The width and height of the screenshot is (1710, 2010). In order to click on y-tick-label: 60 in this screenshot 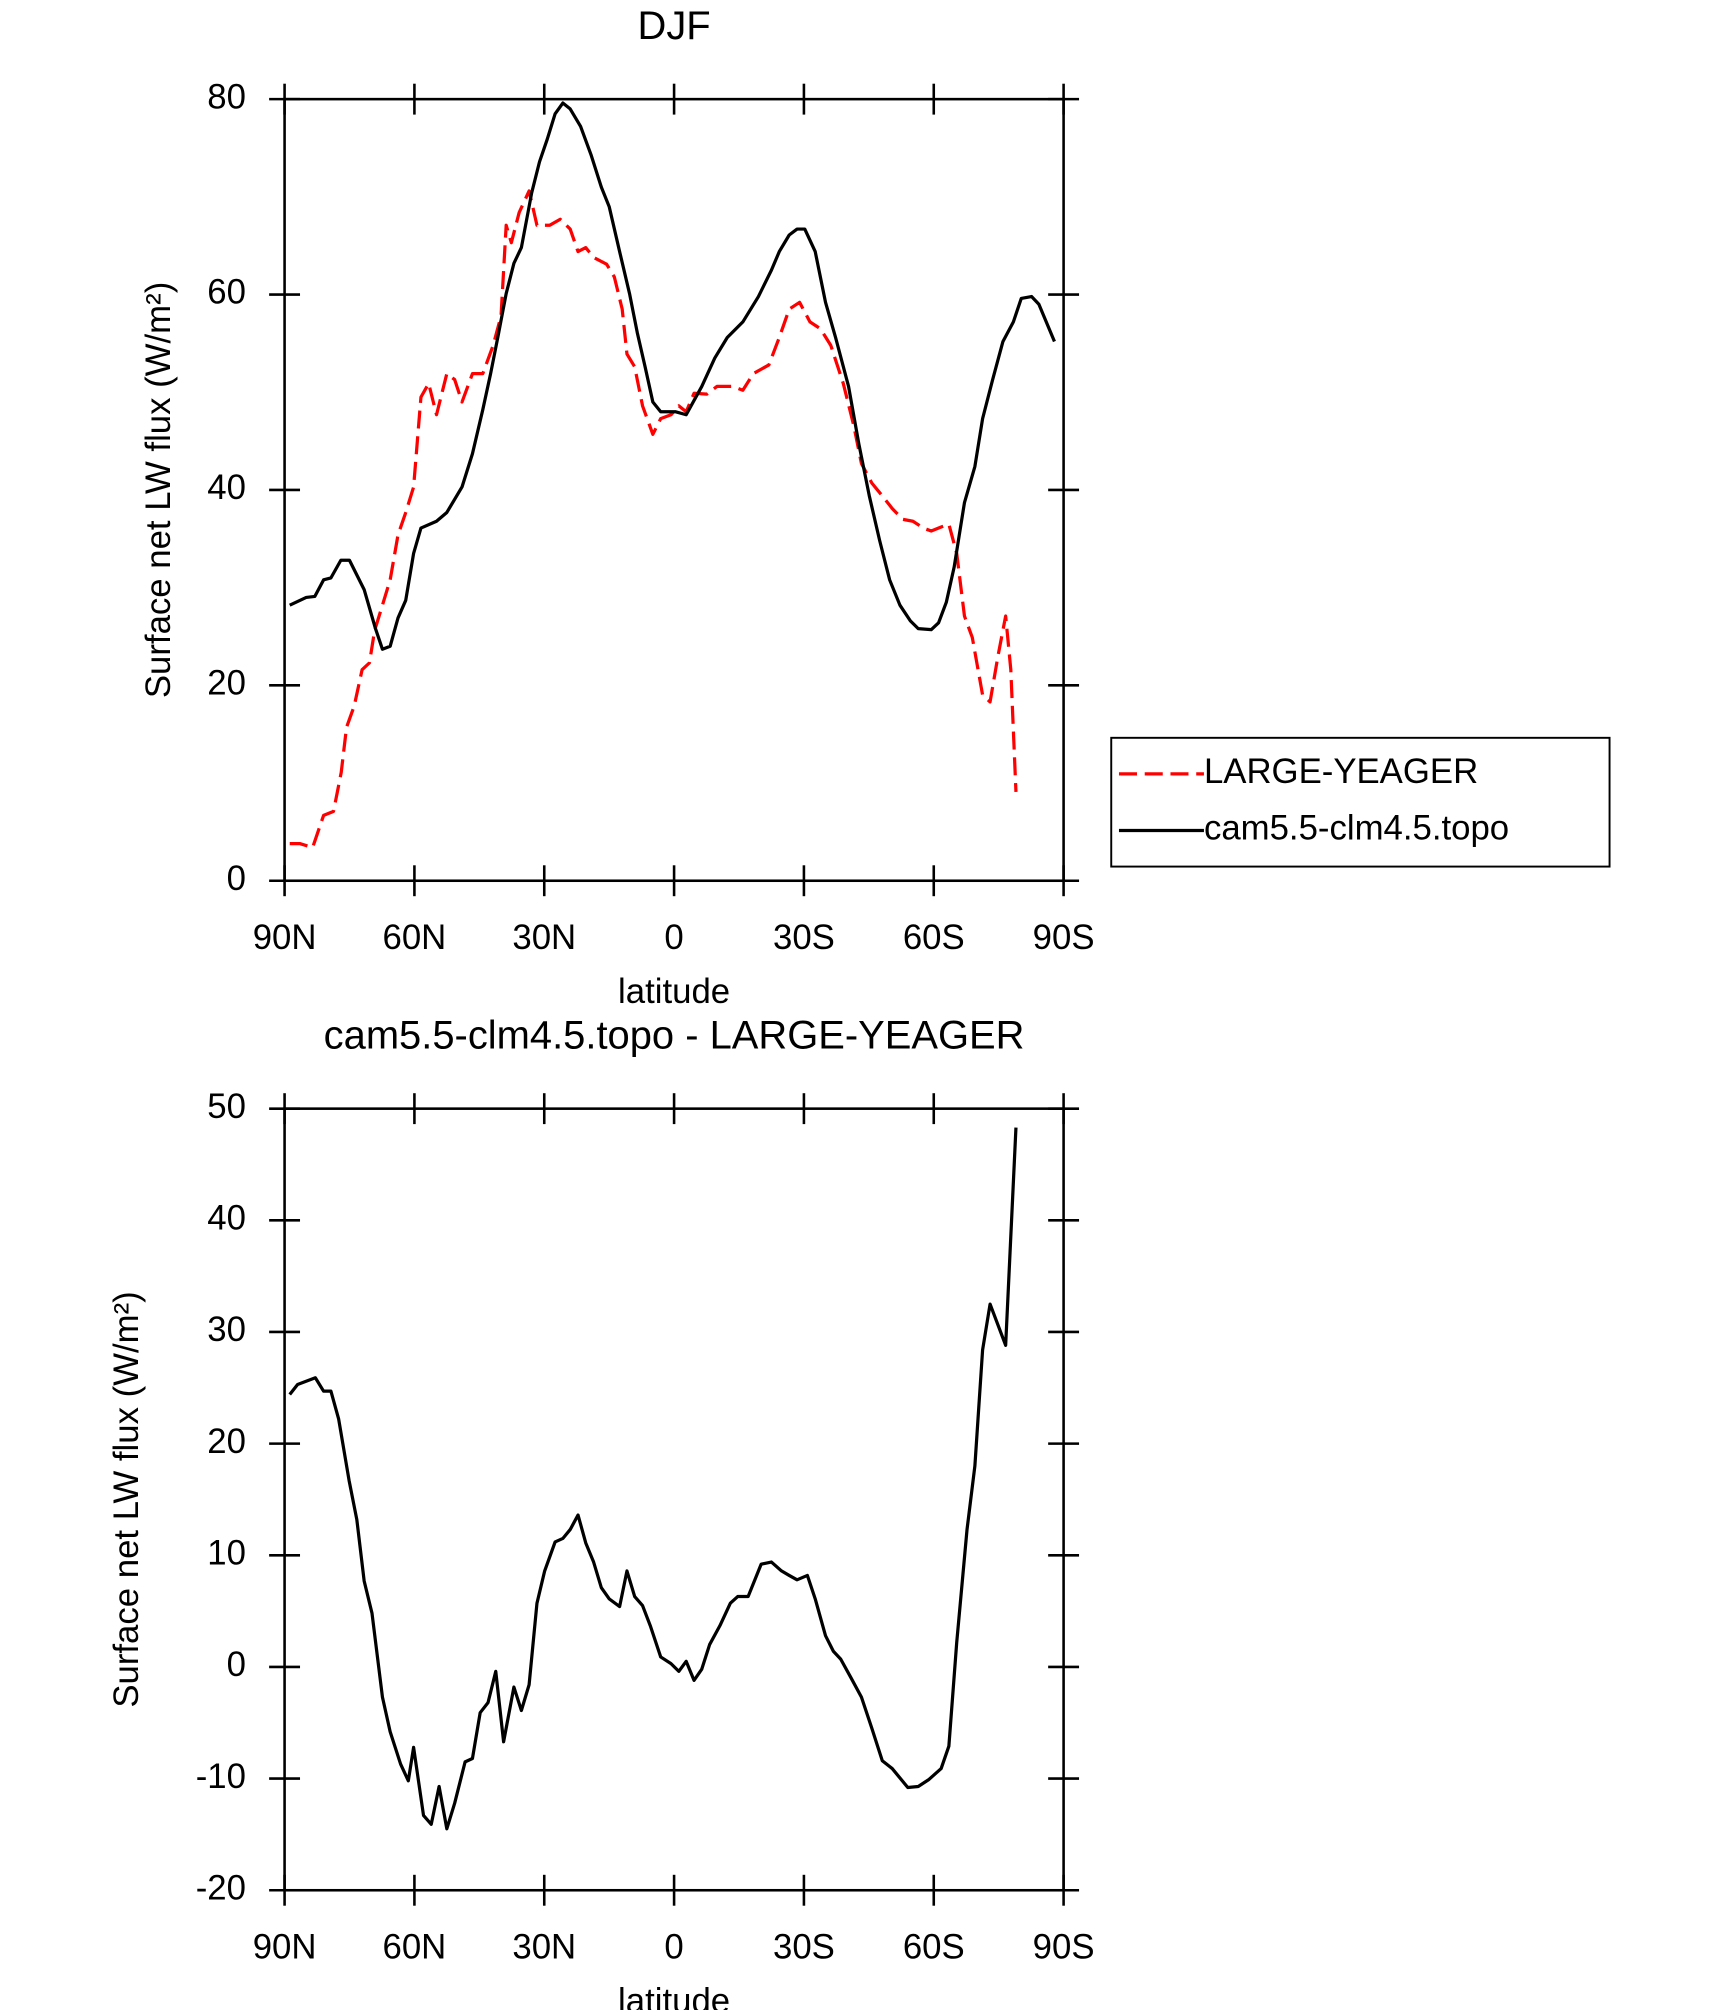, I will do `click(226, 293)`.